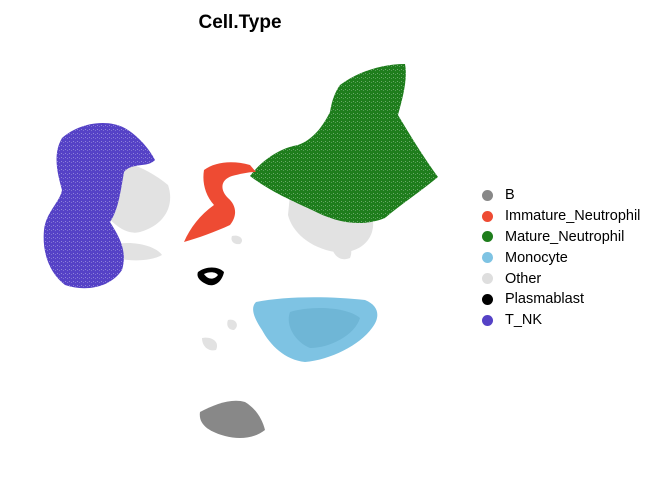 This screenshot has height=480, width=672. What do you see at coordinates (232, 419) in the screenshot?
I see `cluster-b` at bounding box center [232, 419].